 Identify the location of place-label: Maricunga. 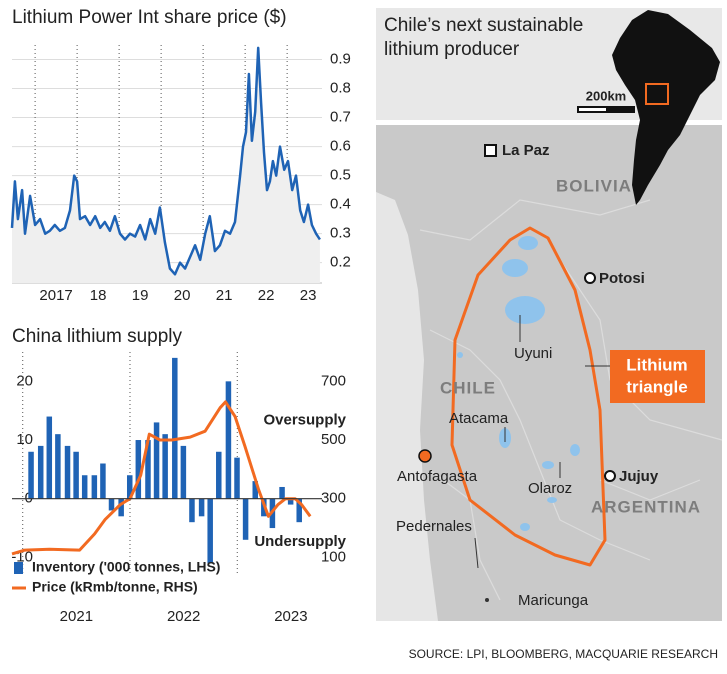
(553, 600).